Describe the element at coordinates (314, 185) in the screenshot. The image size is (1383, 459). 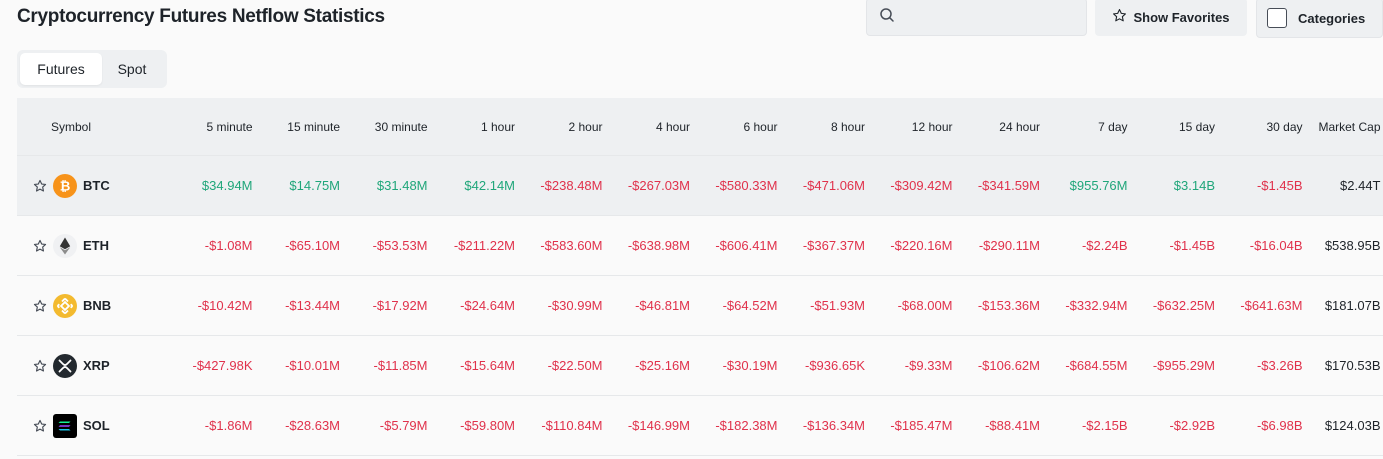
I see `netflow-value: $14.75M` at that location.